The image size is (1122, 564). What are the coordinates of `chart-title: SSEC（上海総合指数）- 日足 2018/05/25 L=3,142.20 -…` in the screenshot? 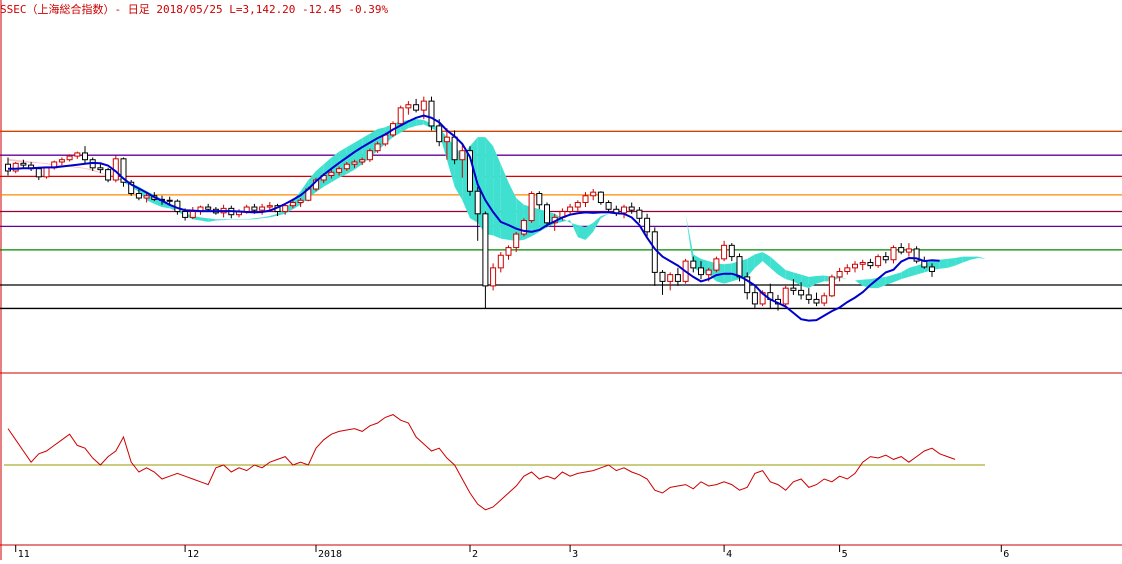 It's located at (194, 9).